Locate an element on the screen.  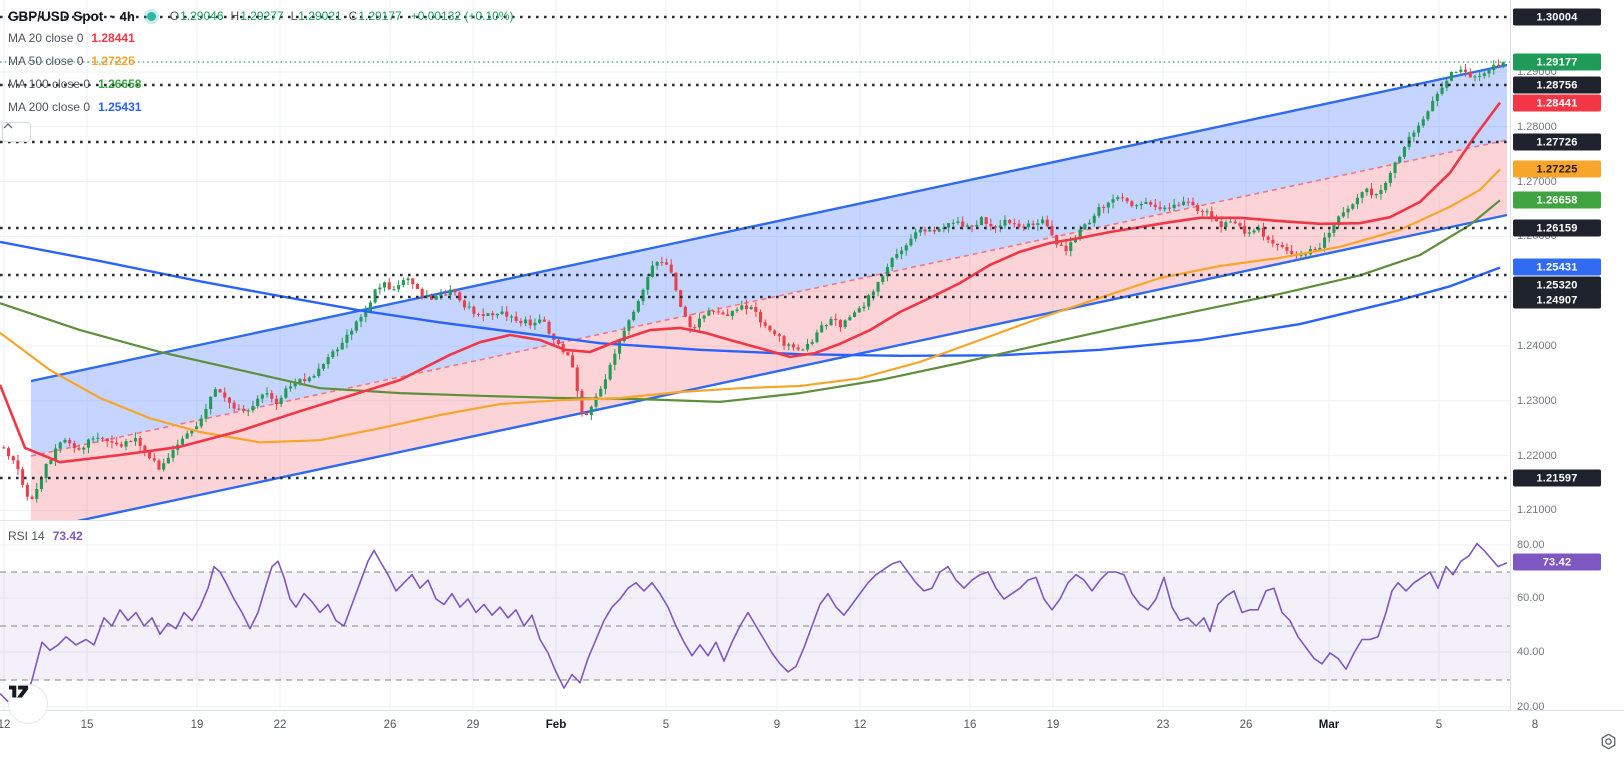
rsi-legend-row: RSI 14 73.42 is located at coordinates (45, 536).